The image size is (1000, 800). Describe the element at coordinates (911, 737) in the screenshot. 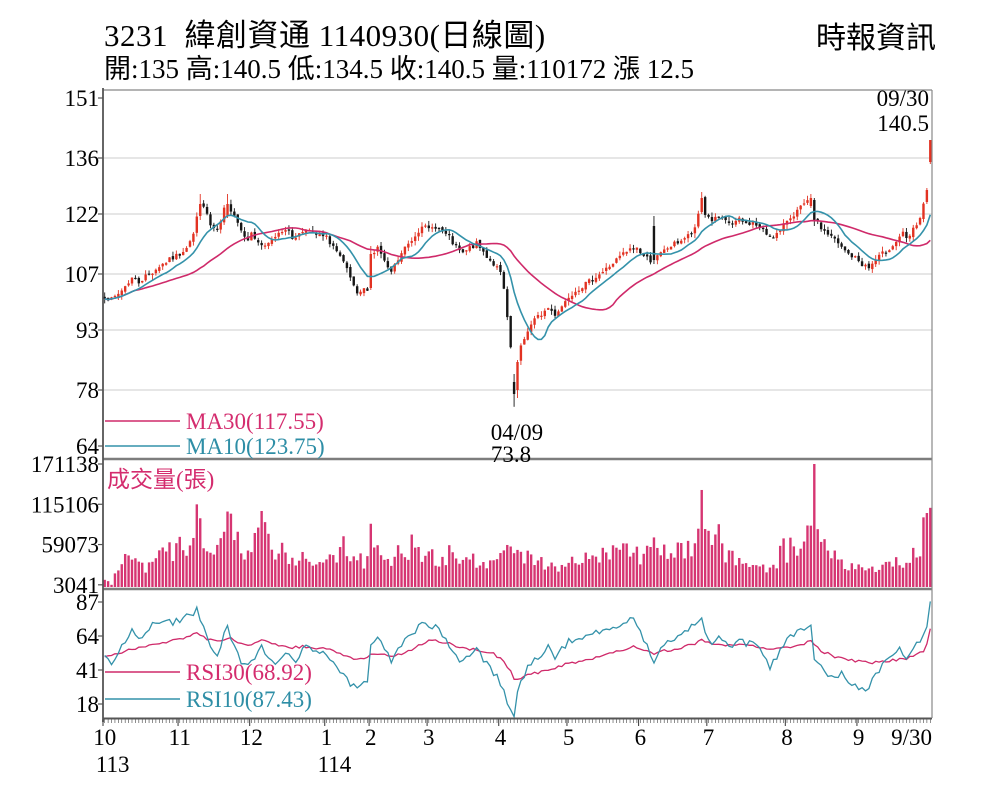

I see `end-date-label: 9/30` at that location.